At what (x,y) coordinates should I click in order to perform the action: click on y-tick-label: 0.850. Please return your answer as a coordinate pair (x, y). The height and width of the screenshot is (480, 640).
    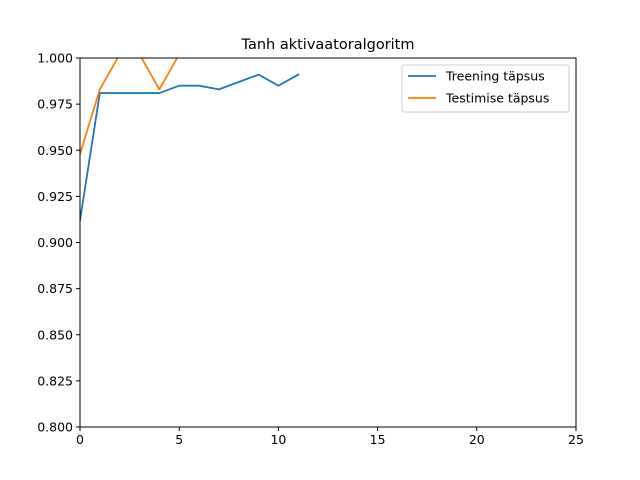
    Looking at the image, I should click on (55, 334).